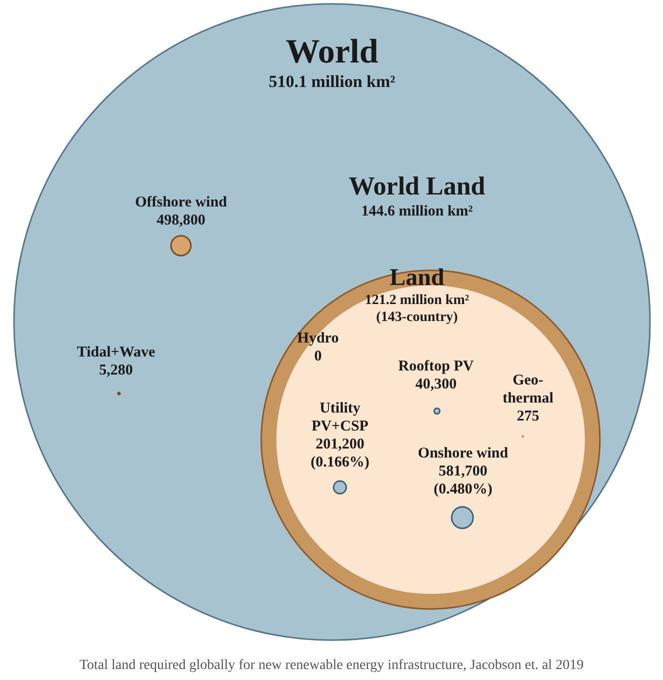 The image size is (663, 680). I want to click on data-label: 275, so click(528, 416).